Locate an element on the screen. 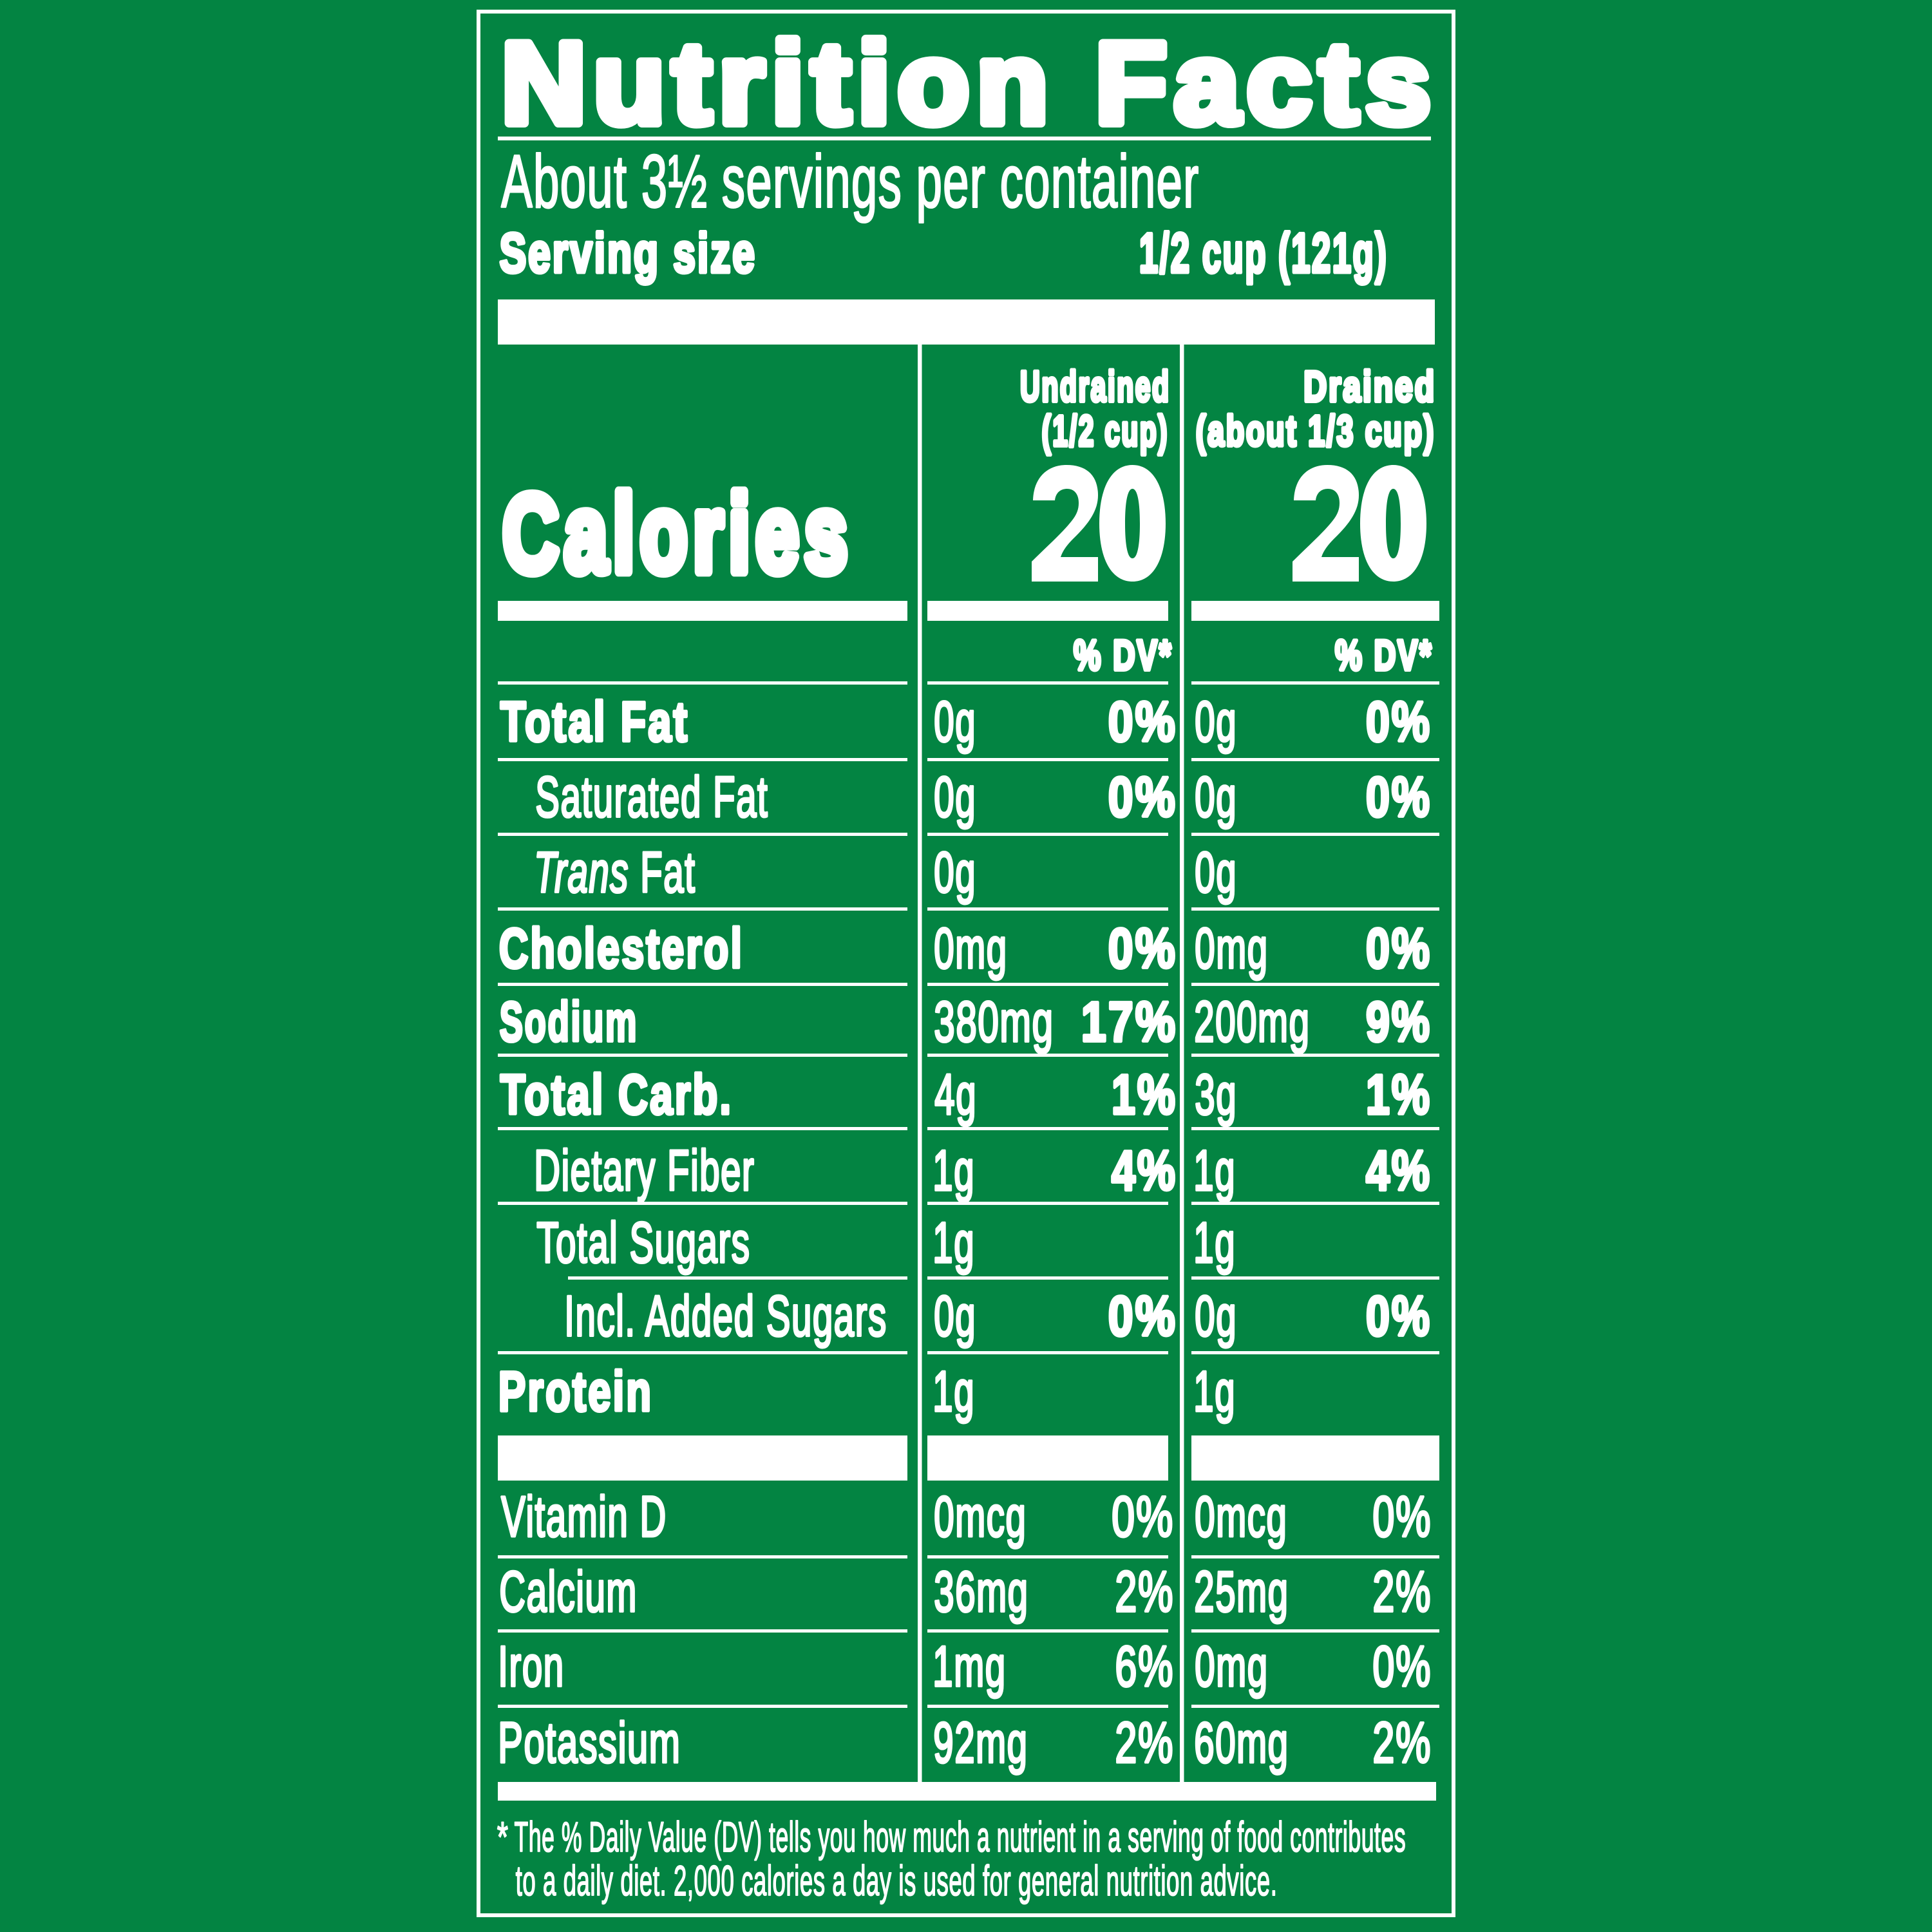 This screenshot has height=1932, width=1932. svg-text: Calories is located at coordinates (678, 534).